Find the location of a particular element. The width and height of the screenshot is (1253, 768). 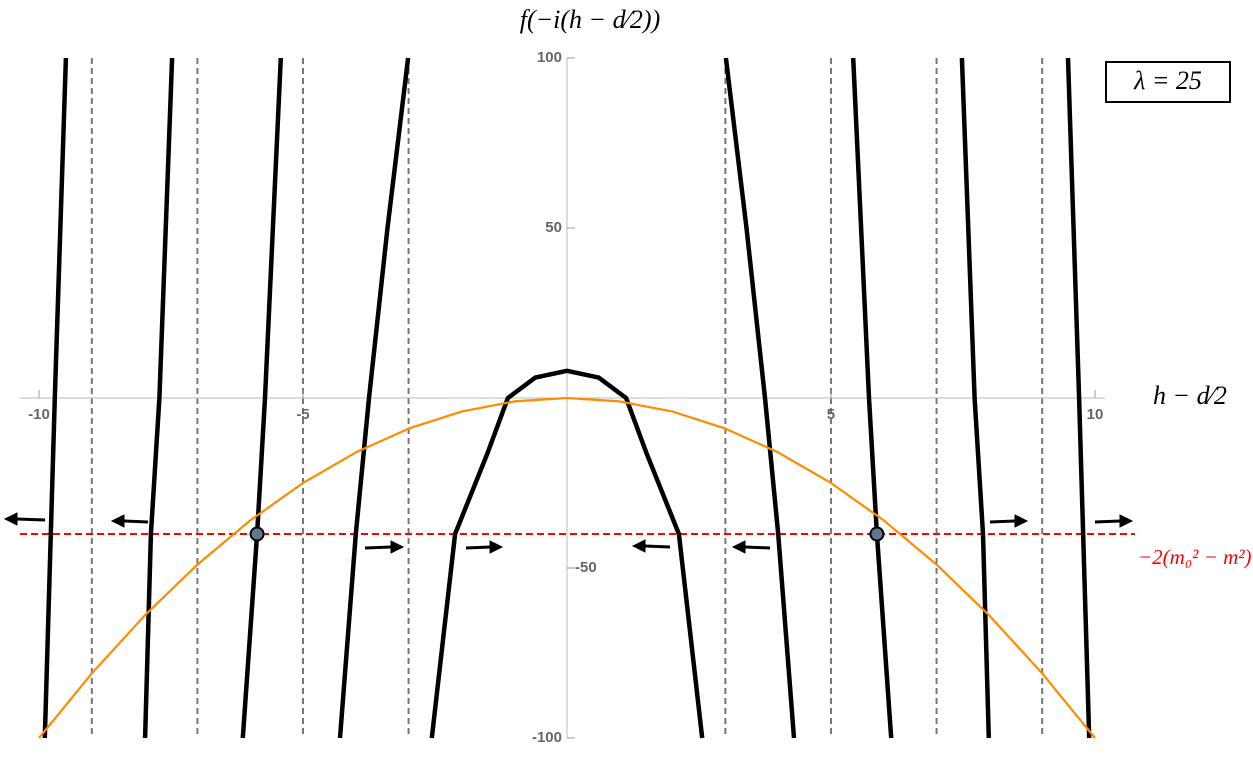

y-tick-label: 100 is located at coordinates (549, 57).